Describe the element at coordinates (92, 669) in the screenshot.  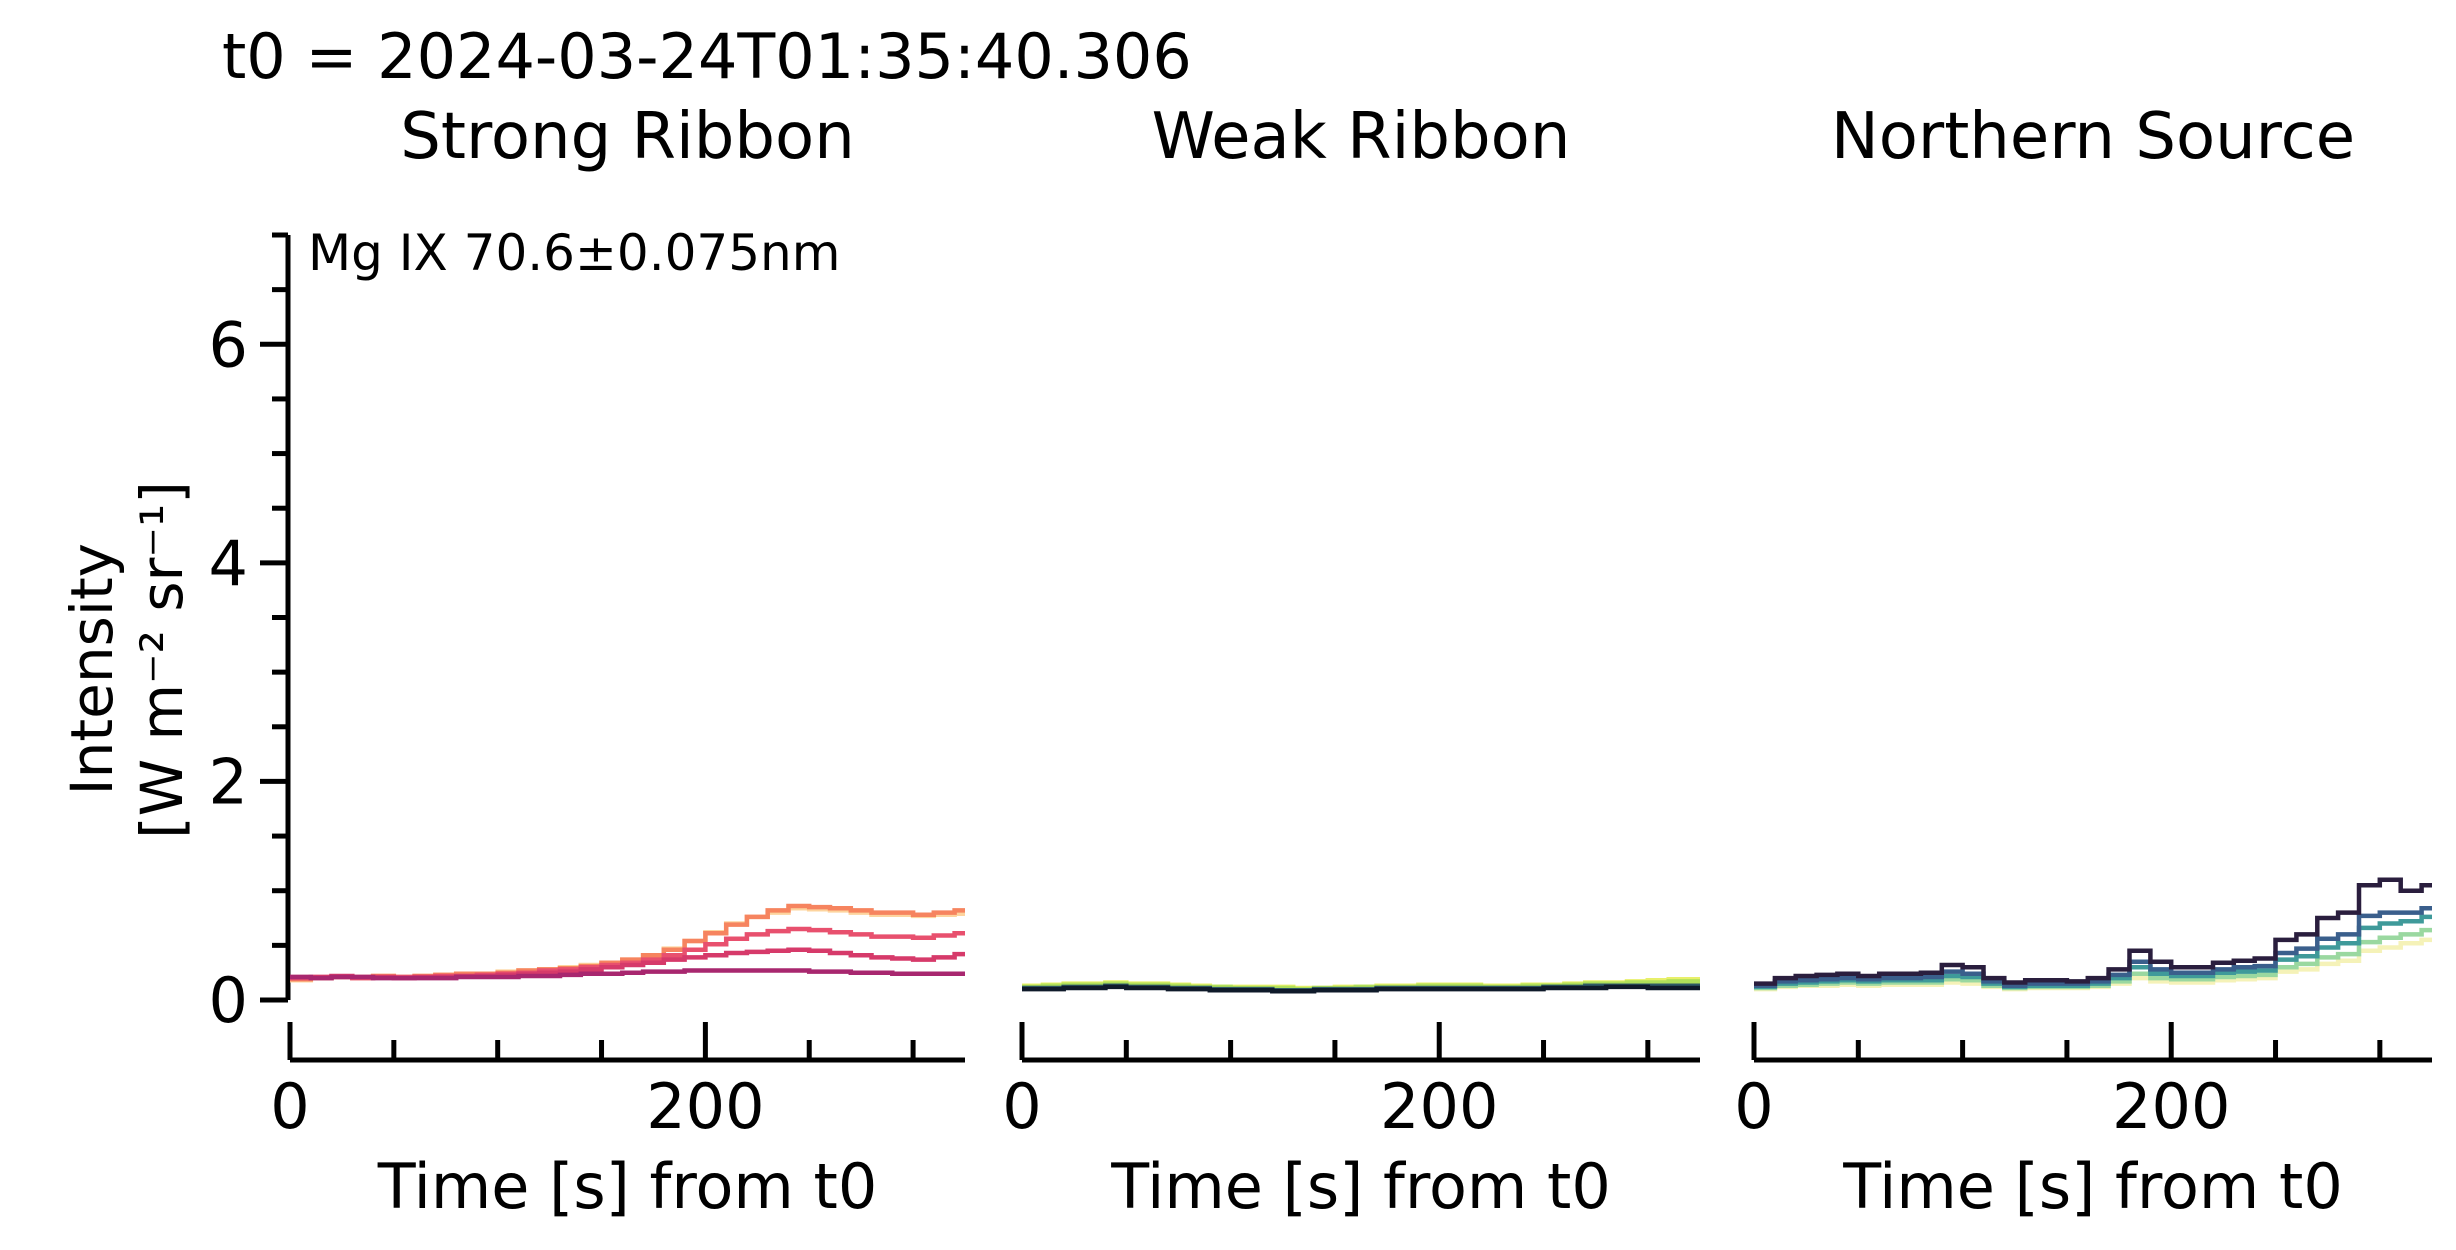
I see `y-axis-label-line1: Intensity` at that location.